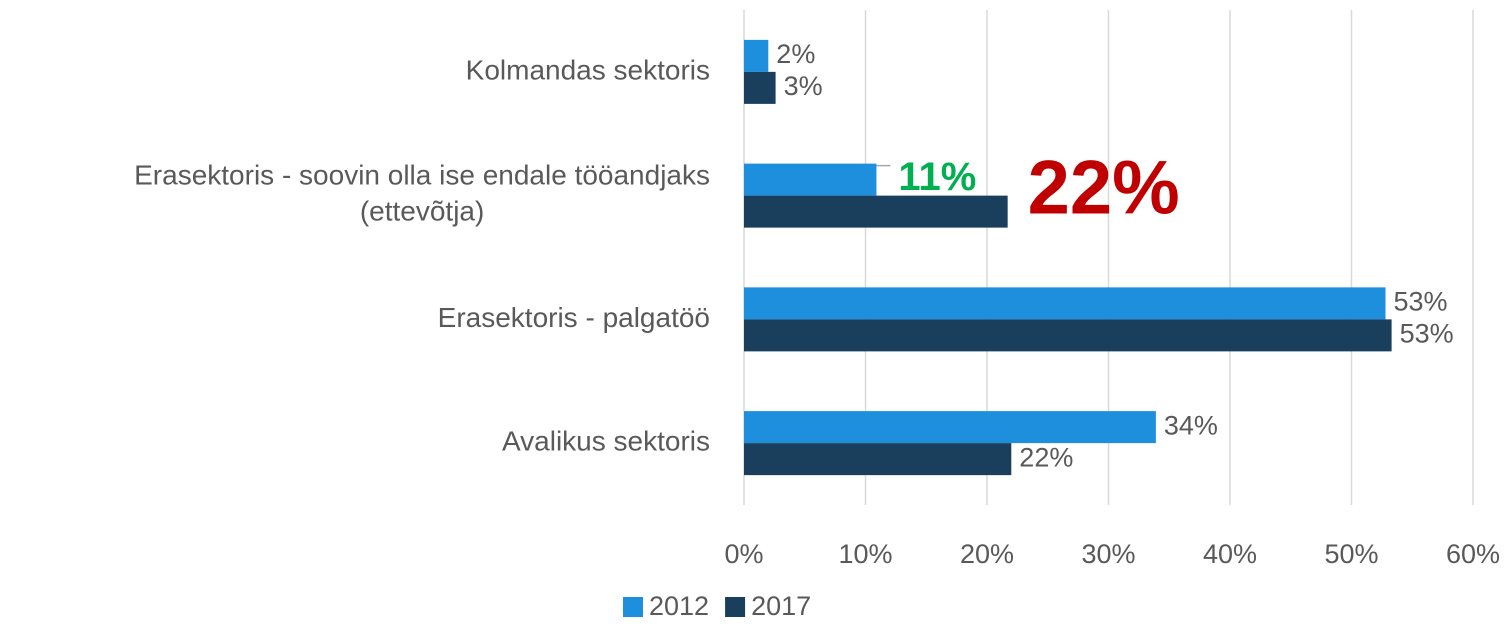 The image size is (1507, 634). What do you see at coordinates (987, 554) in the screenshot?
I see `x-tick-label: 20%` at bounding box center [987, 554].